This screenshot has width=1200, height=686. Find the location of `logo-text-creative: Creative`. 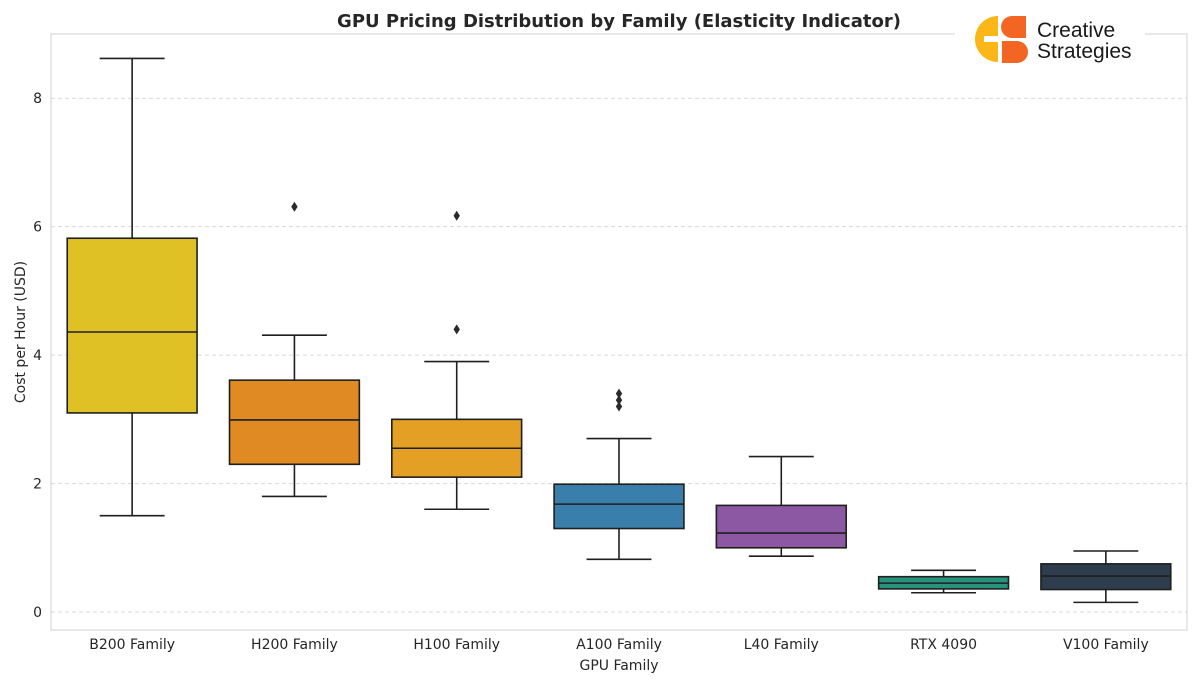

logo-text-creative: Creative is located at coordinates (1076, 30).